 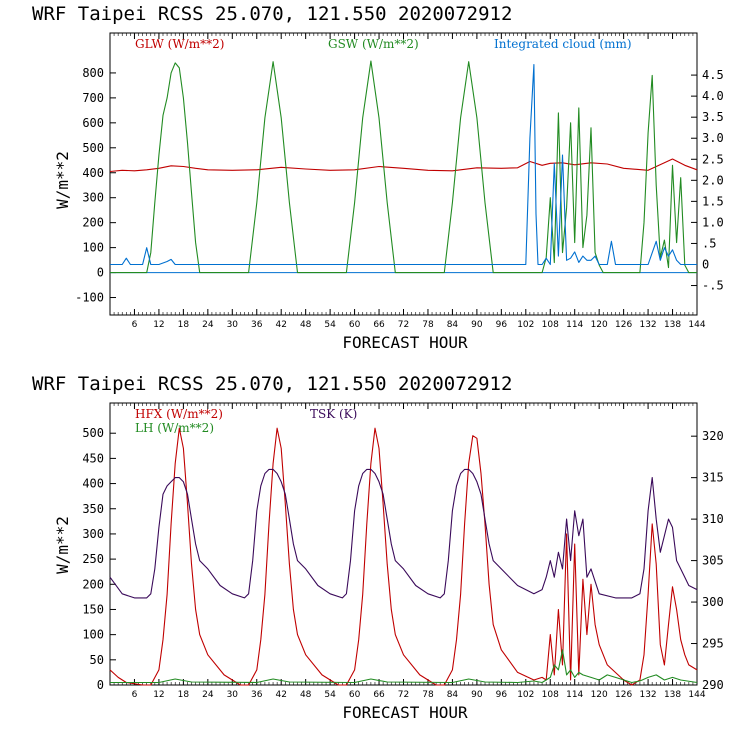 What do you see at coordinates (404, 666) in the screenshot?
I see `series-line-lh` at bounding box center [404, 666].